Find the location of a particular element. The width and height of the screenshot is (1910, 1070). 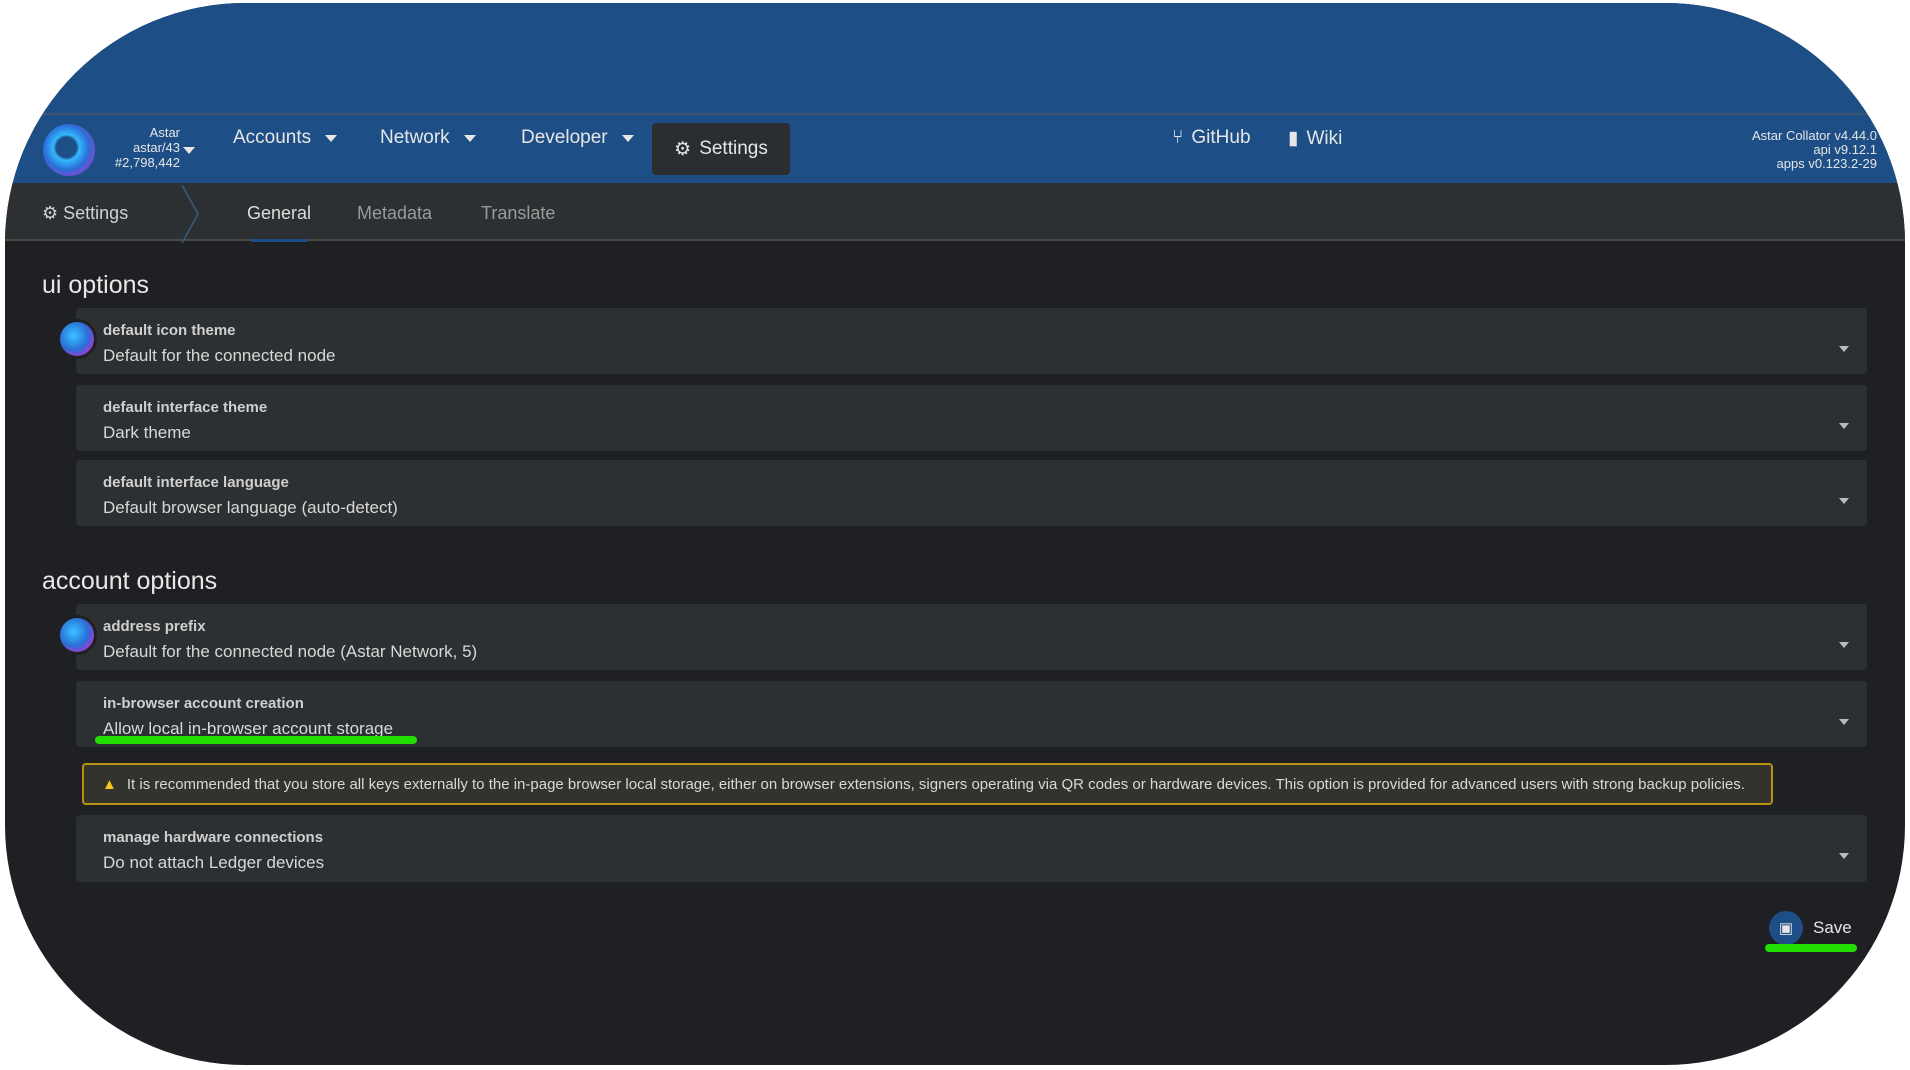

branch-icon: ⑂ is located at coordinates (1178, 137).